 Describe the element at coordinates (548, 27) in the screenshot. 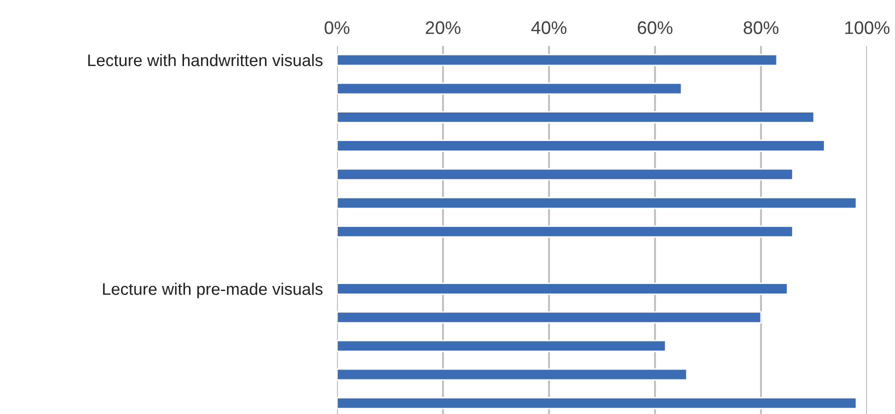

I see `x-tick-label: 40%` at that location.